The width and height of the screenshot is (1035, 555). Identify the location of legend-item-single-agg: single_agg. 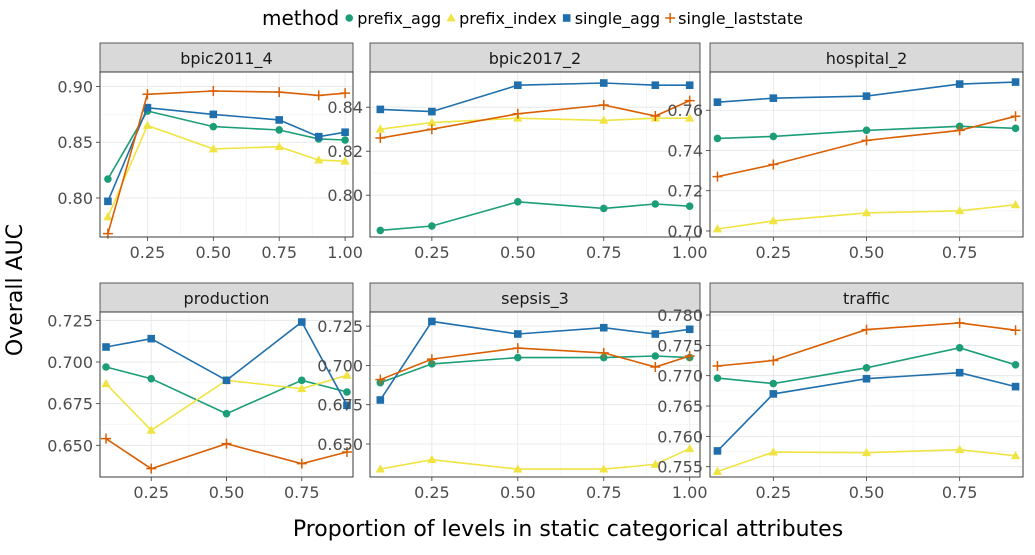
(611, 19).